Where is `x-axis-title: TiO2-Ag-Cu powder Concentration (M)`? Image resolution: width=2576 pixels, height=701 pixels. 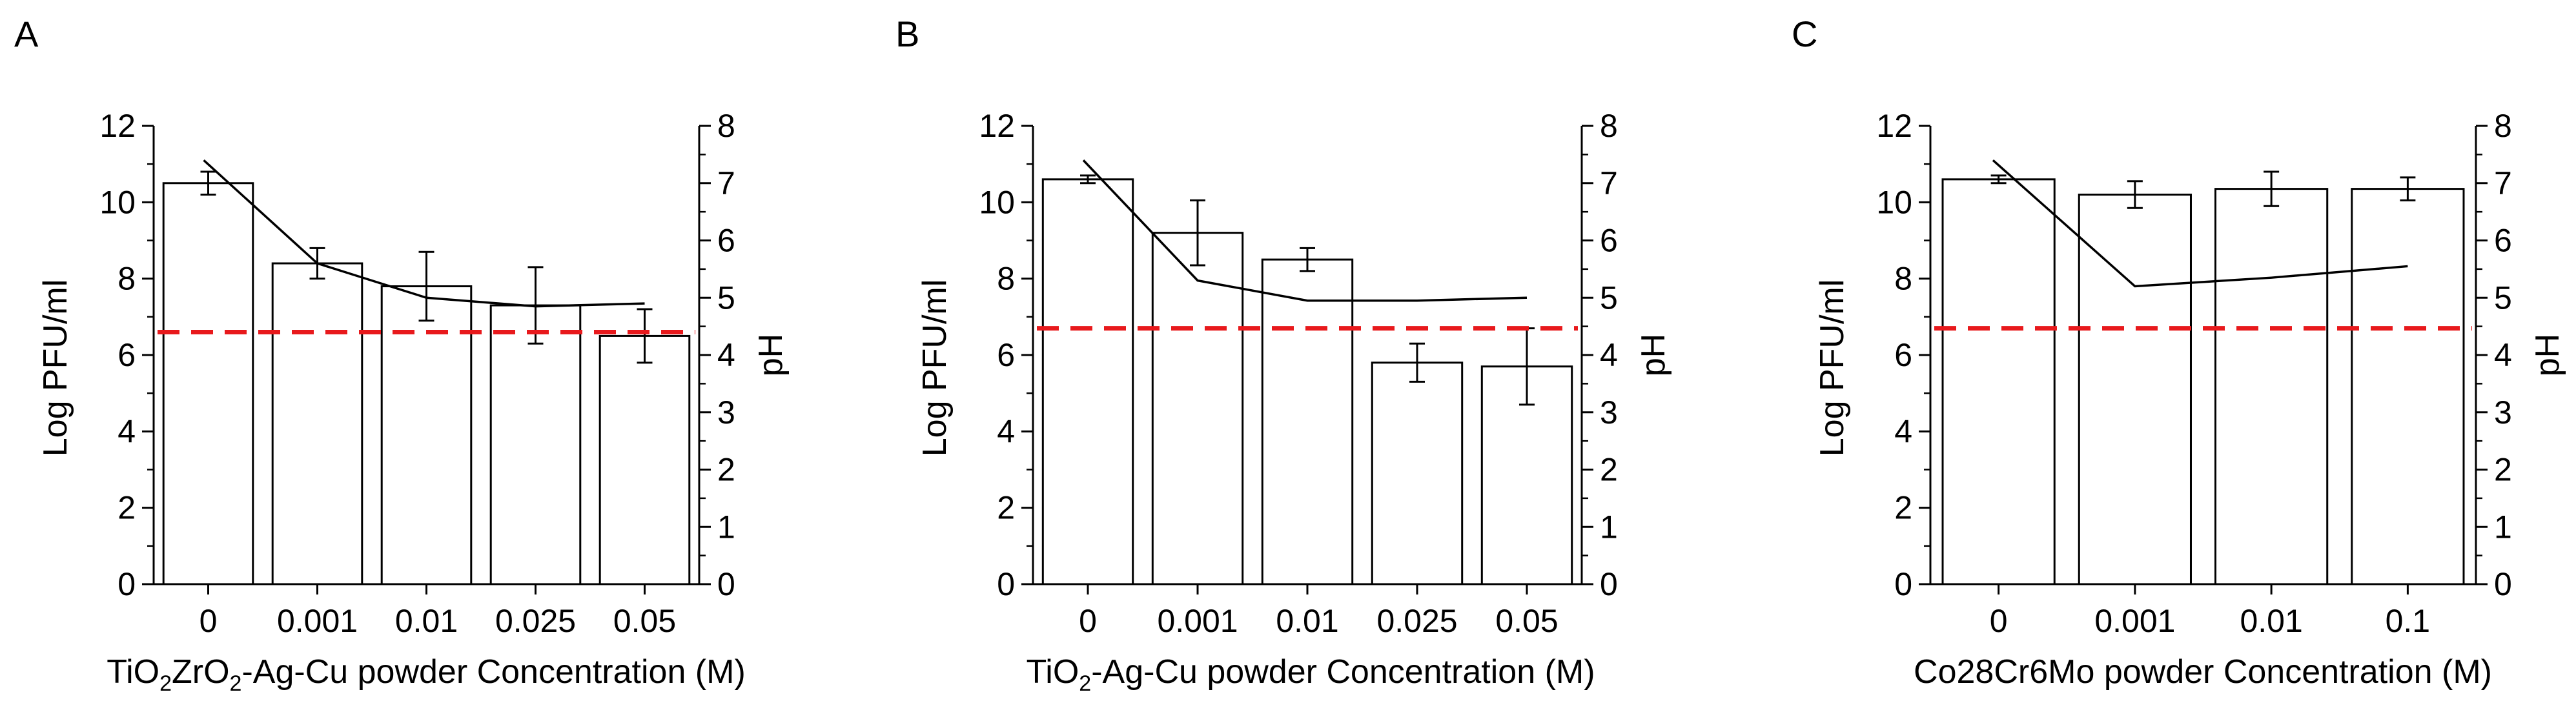 x-axis-title: TiO2-Ag-Cu powder Concentration (M) is located at coordinates (1310, 674).